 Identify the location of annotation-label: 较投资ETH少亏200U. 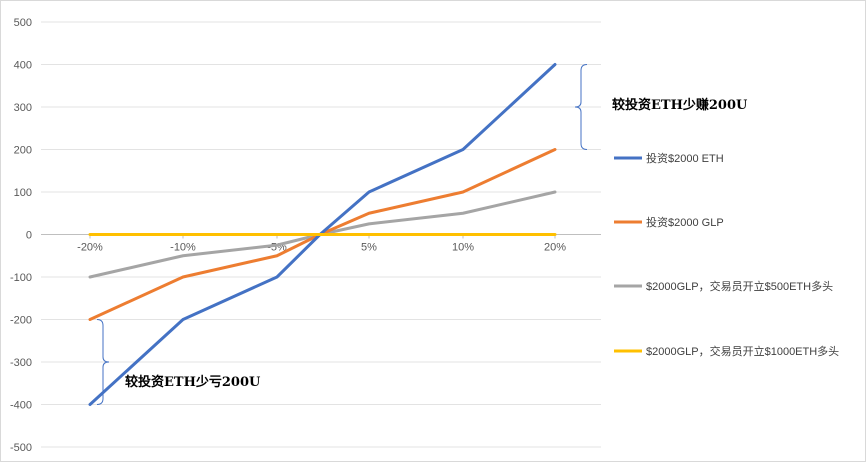
(193, 382).